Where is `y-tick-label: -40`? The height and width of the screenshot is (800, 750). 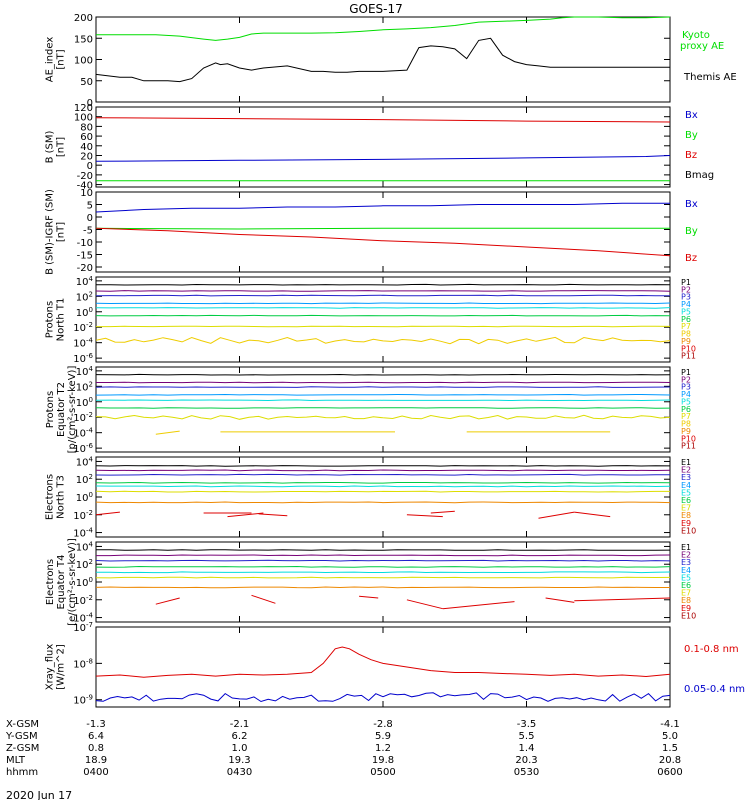
y-tick-label: -40 is located at coordinates (85, 186).